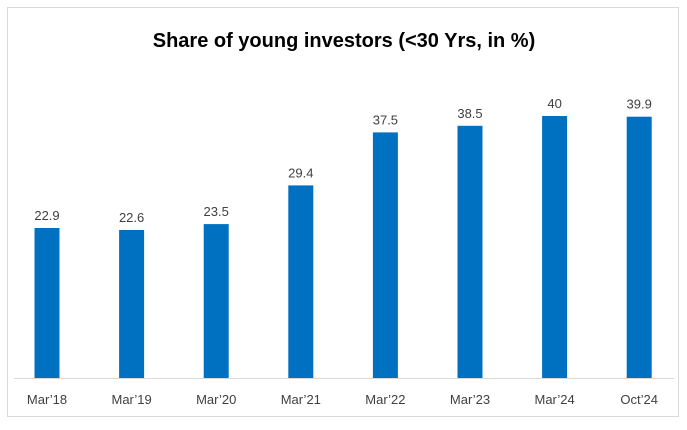 This screenshot has width=687, height=430. What do you see at coordinates (131, 399) in the screenshot?
I see `x-tick-label-1: Mar’19` at bounding box center [131, 399].